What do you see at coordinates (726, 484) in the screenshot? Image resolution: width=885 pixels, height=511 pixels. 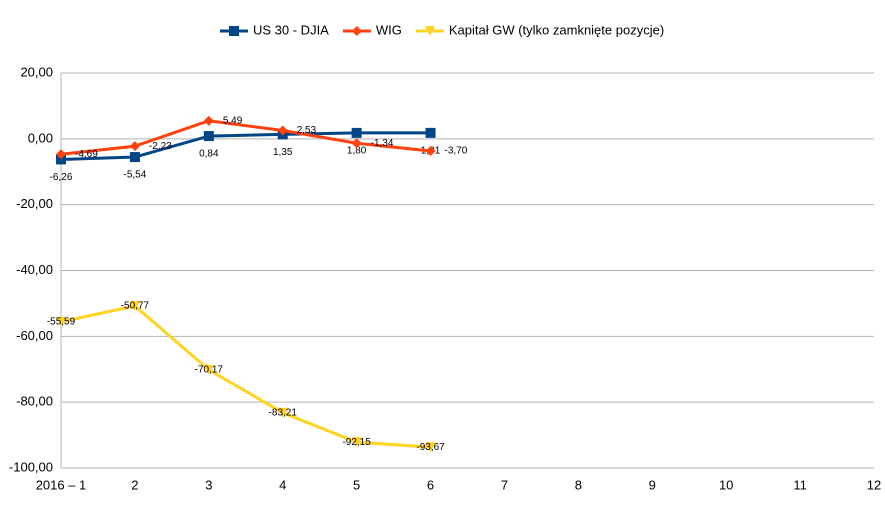 I see `x-tick-label: 10` at bounding box center [726, 484].